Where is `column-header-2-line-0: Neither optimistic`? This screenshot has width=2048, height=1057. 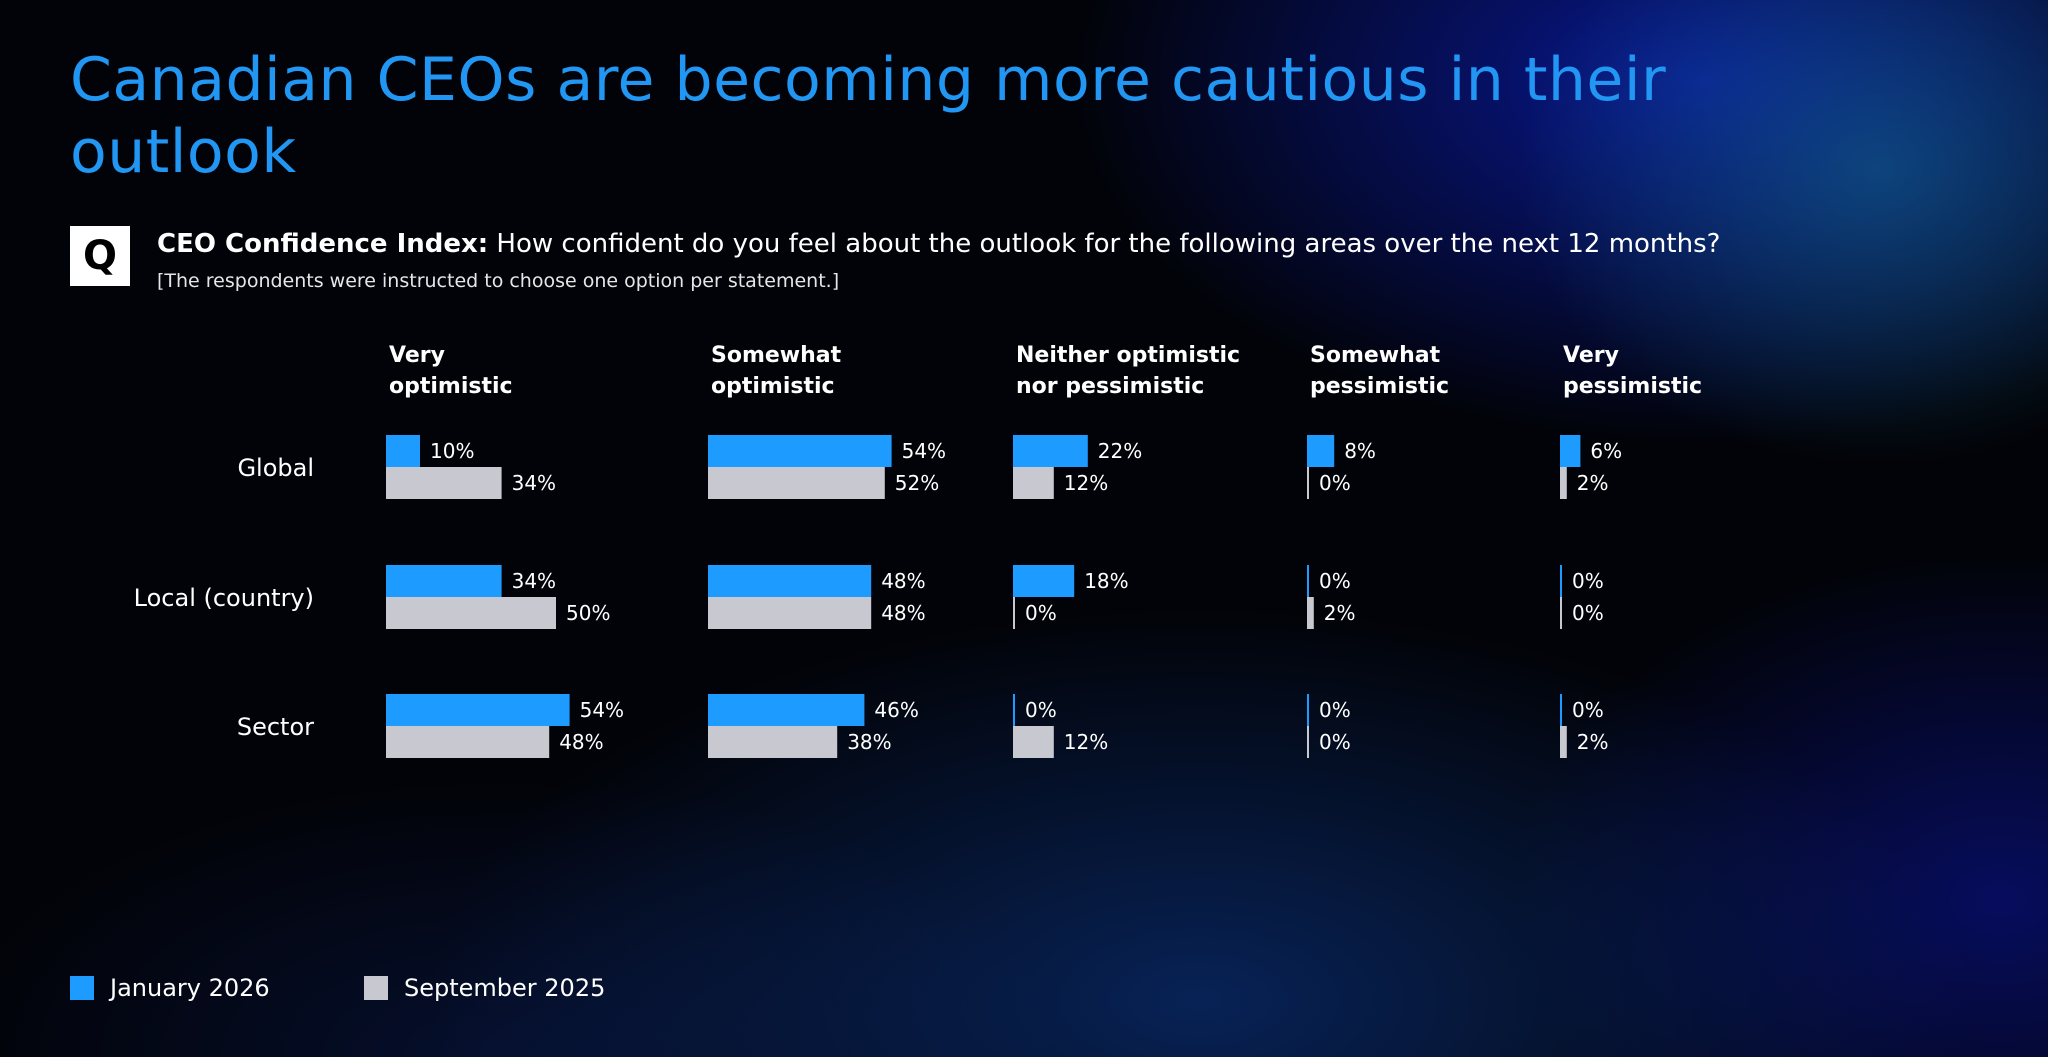
column-header-2-line-0: Neither optimistic is located at coordinates (1128, 355).